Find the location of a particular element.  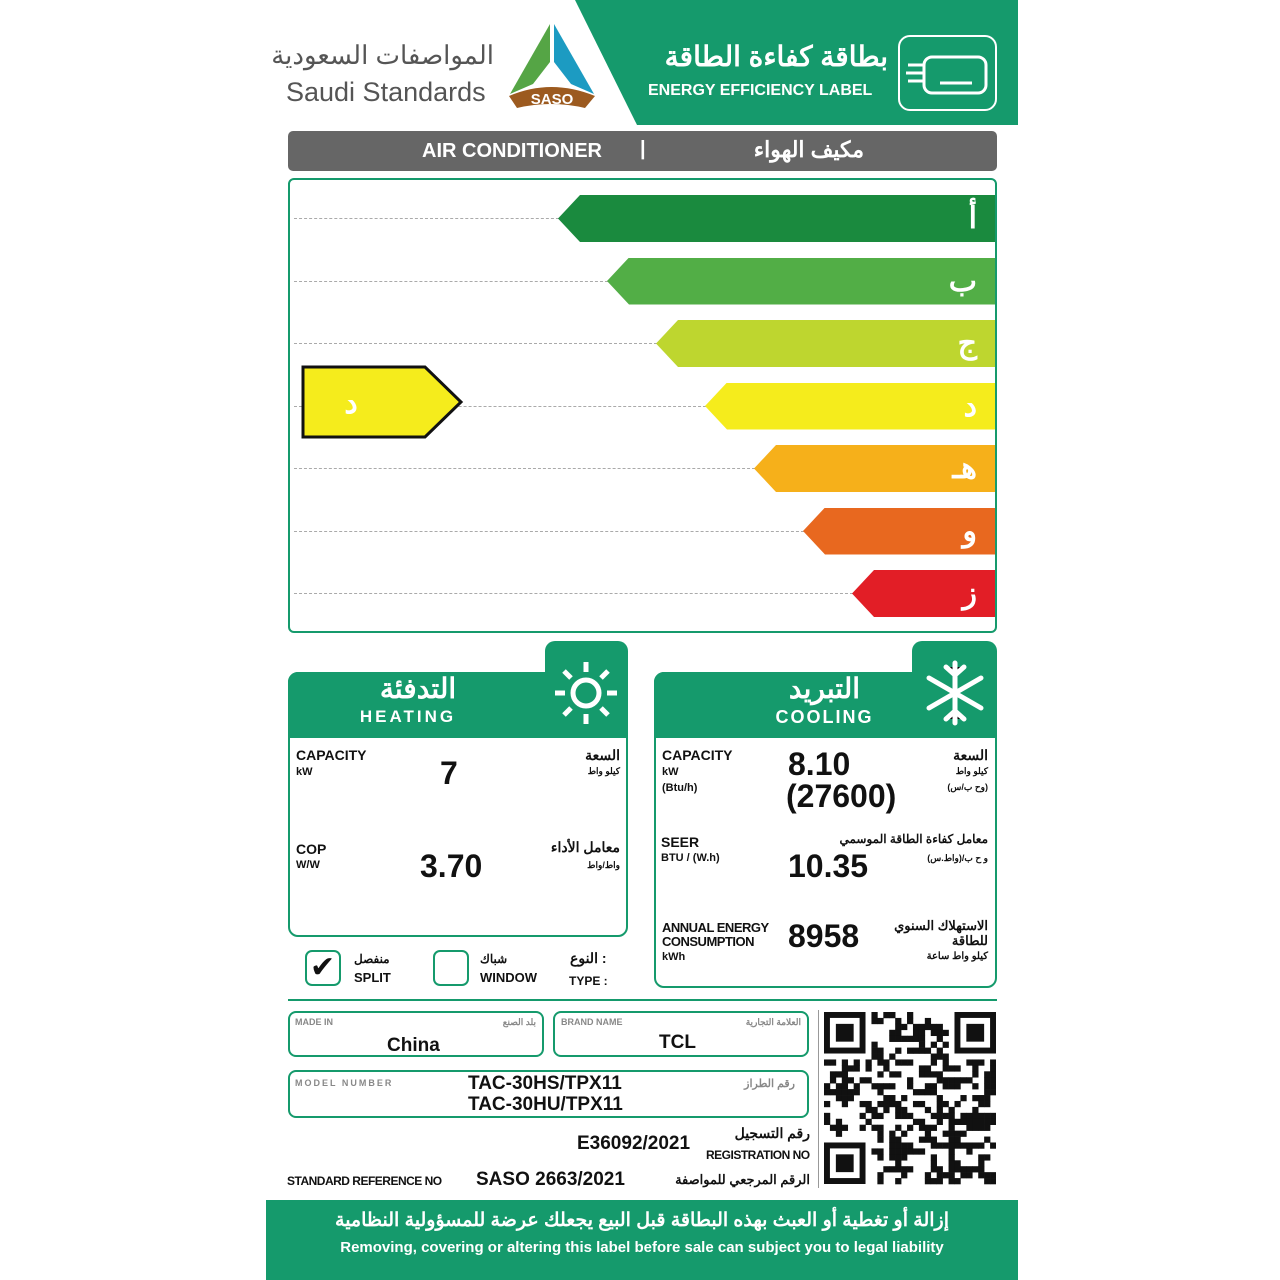

window-checkbox is located at coordinates (451, 968).